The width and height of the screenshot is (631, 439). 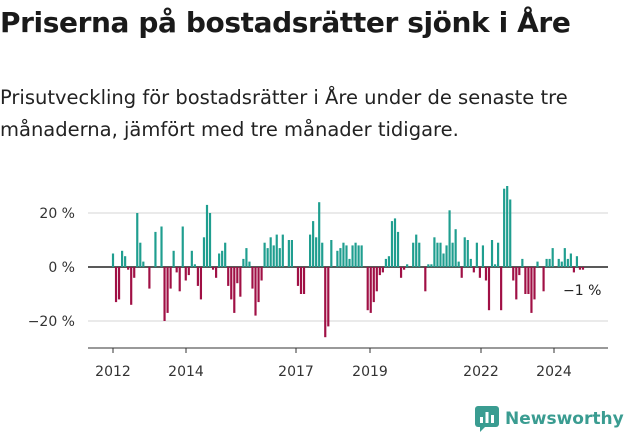 What do you see at coordinates (113, 372) in the screenshot?
I see `x-tick-label: 2012` at bounding box center [113, 372].